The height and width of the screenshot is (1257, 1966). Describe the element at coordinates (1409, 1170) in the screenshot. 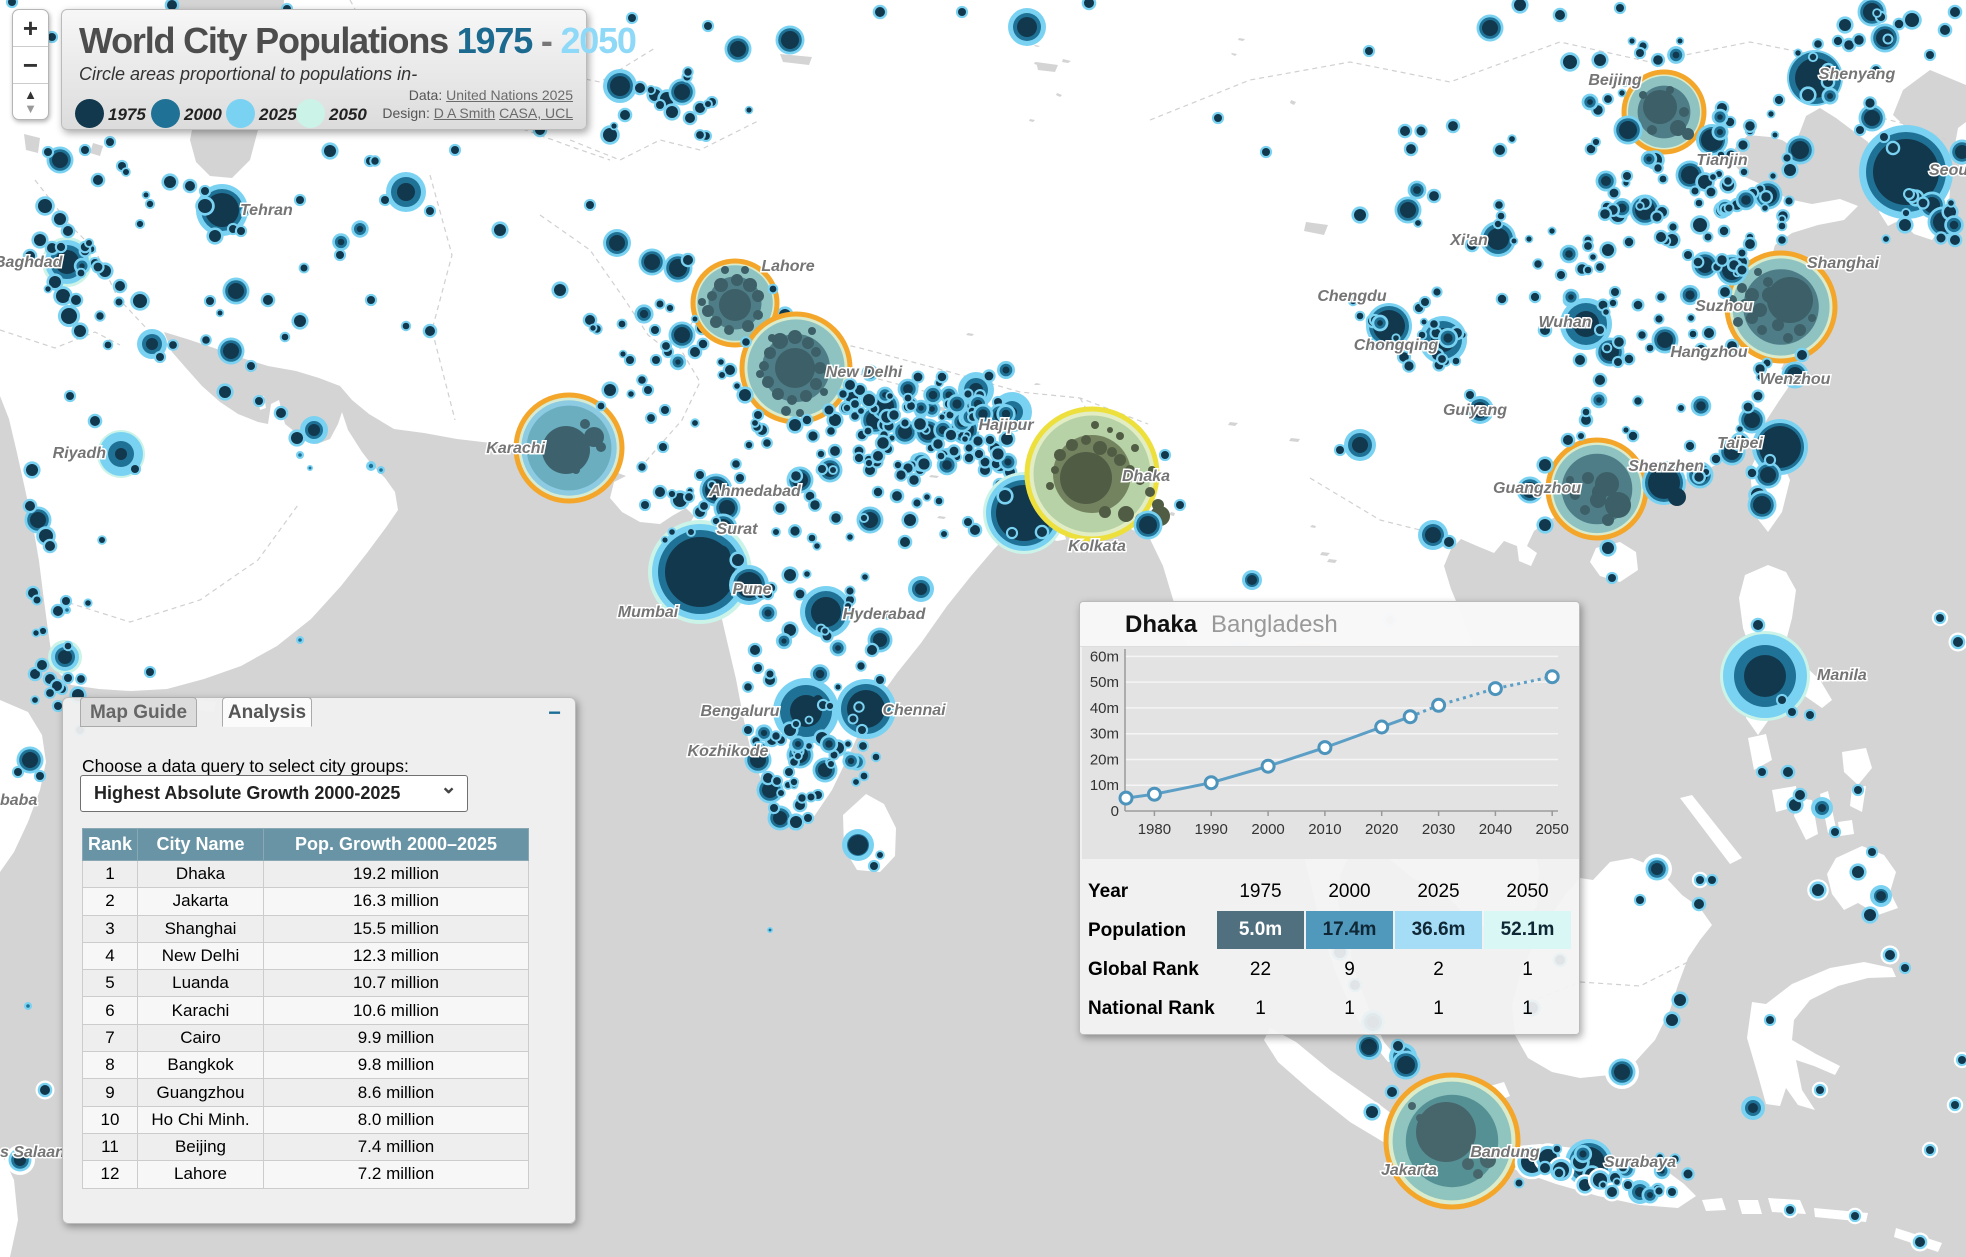

I see `svg-text: Jakarta` at that location.